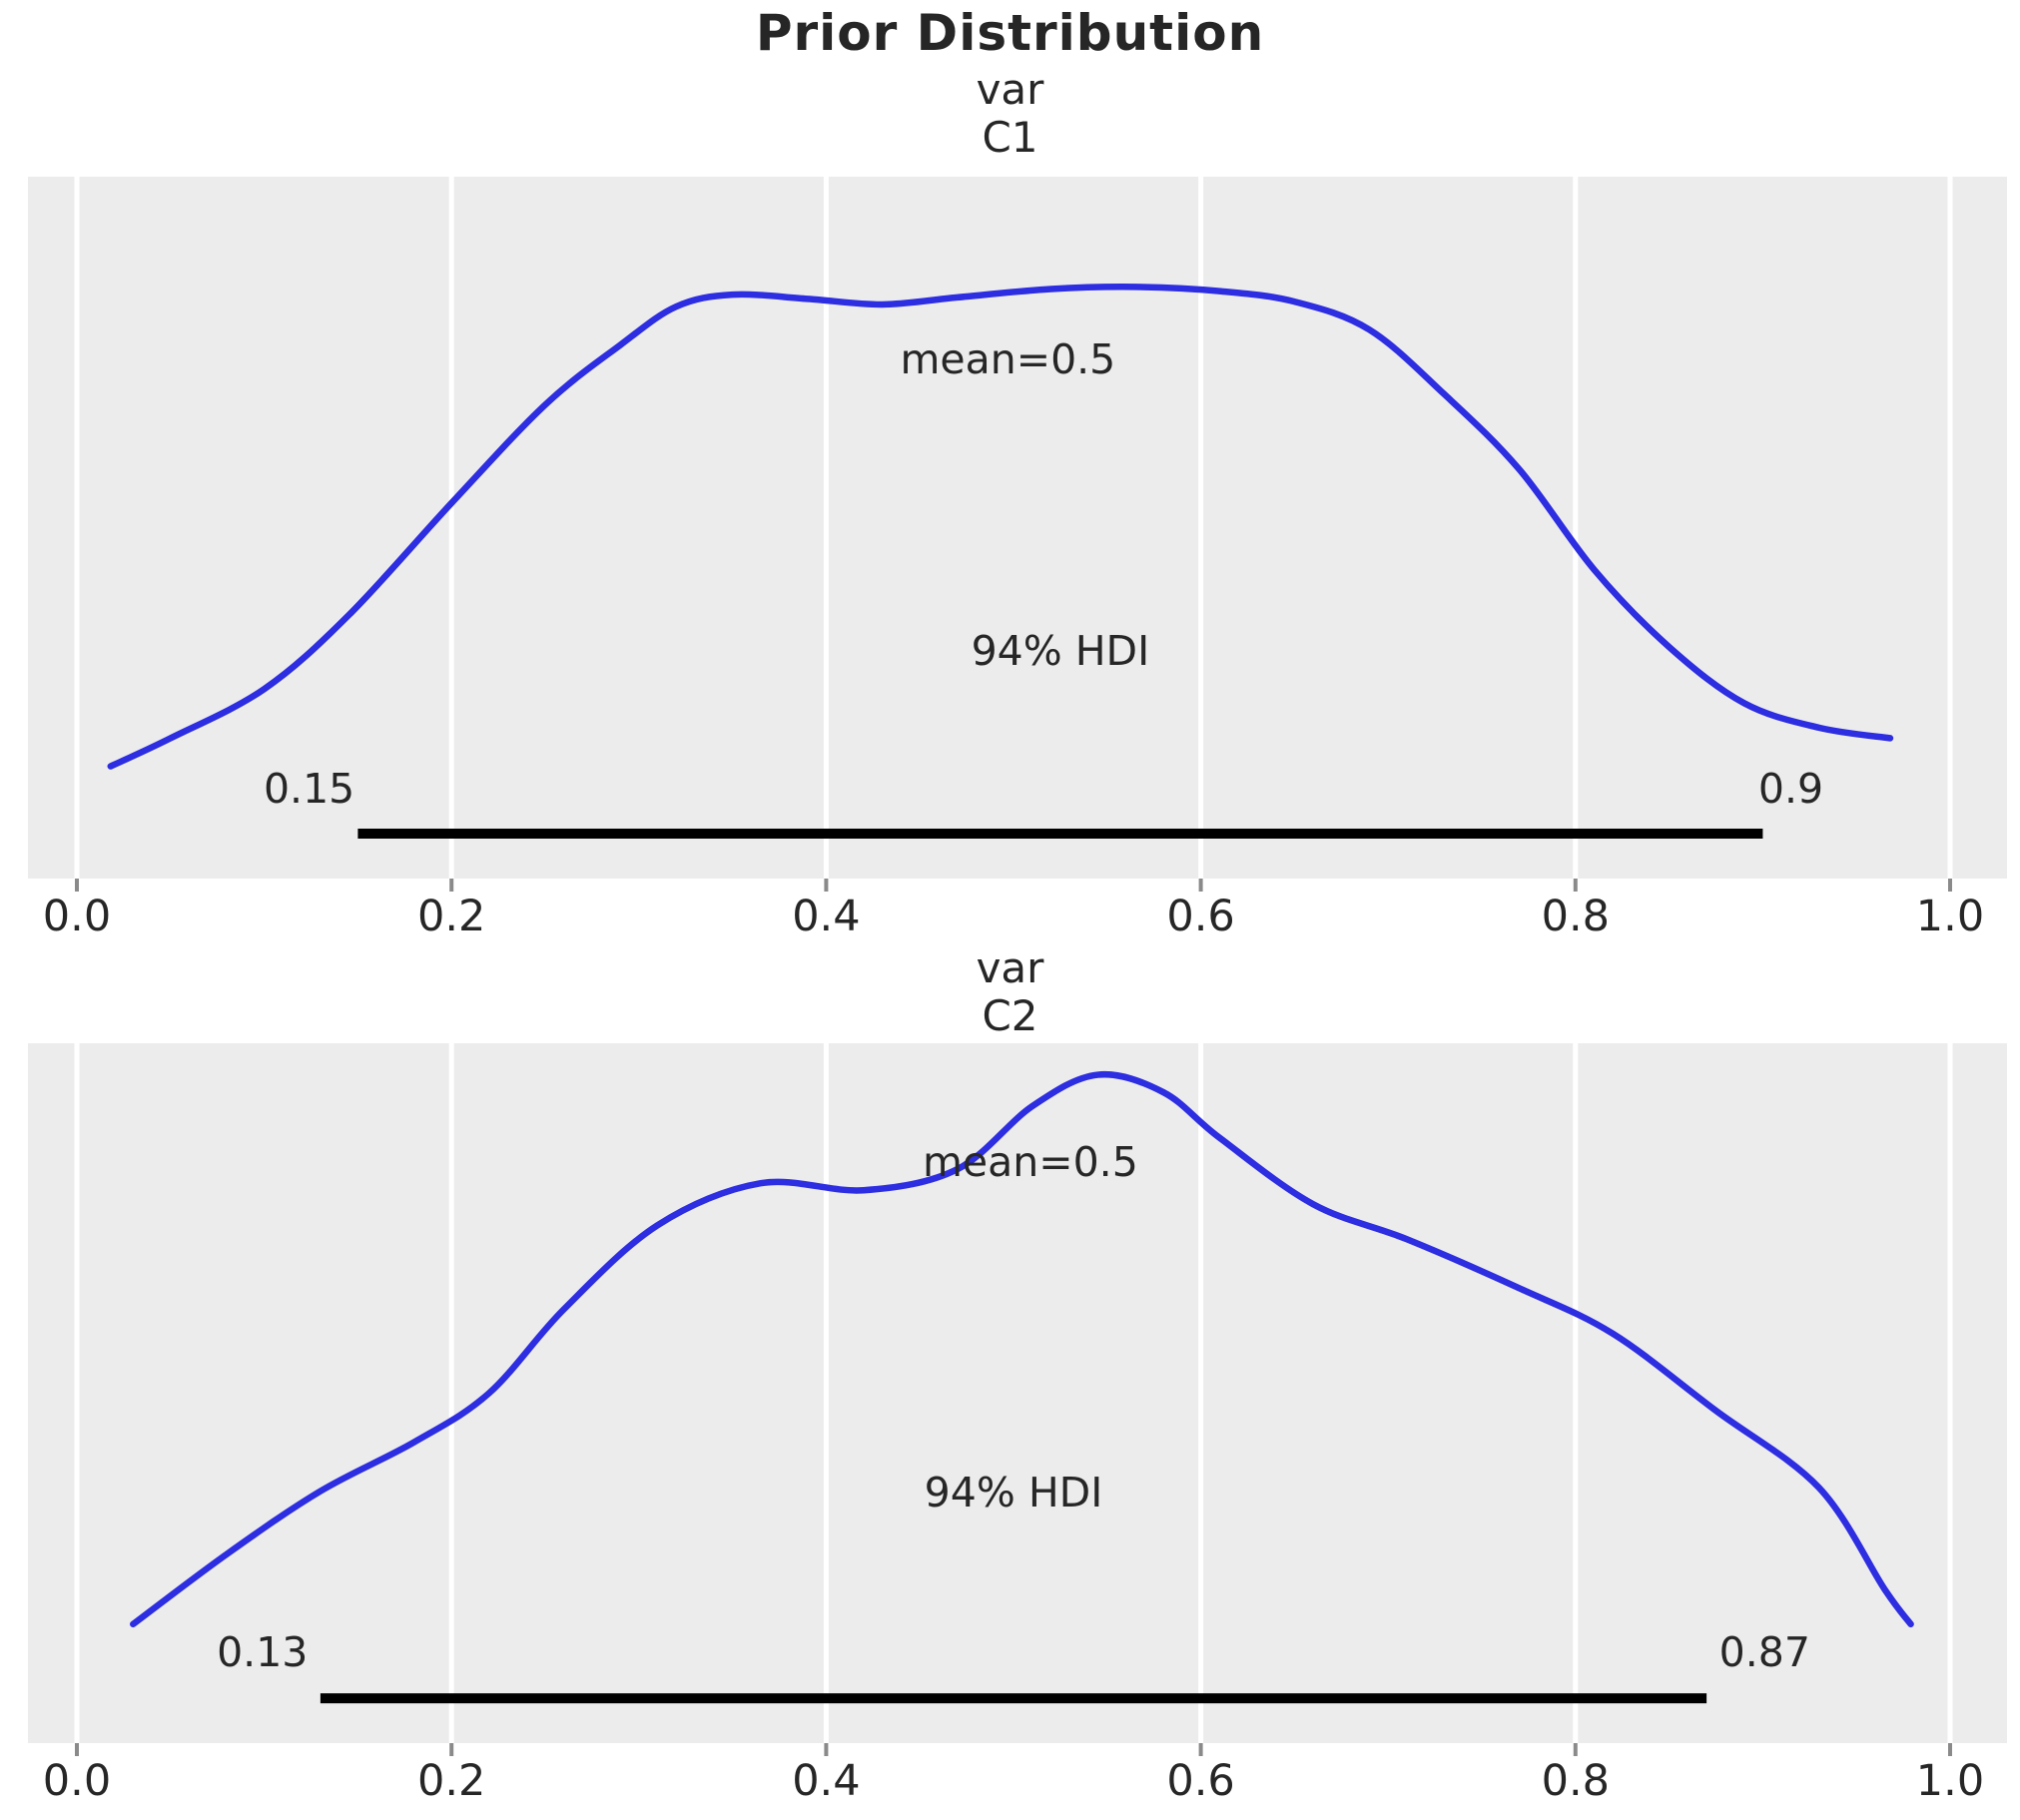  I want to click on hdi-lower-value-c1: 0.15, so click(309, 789).